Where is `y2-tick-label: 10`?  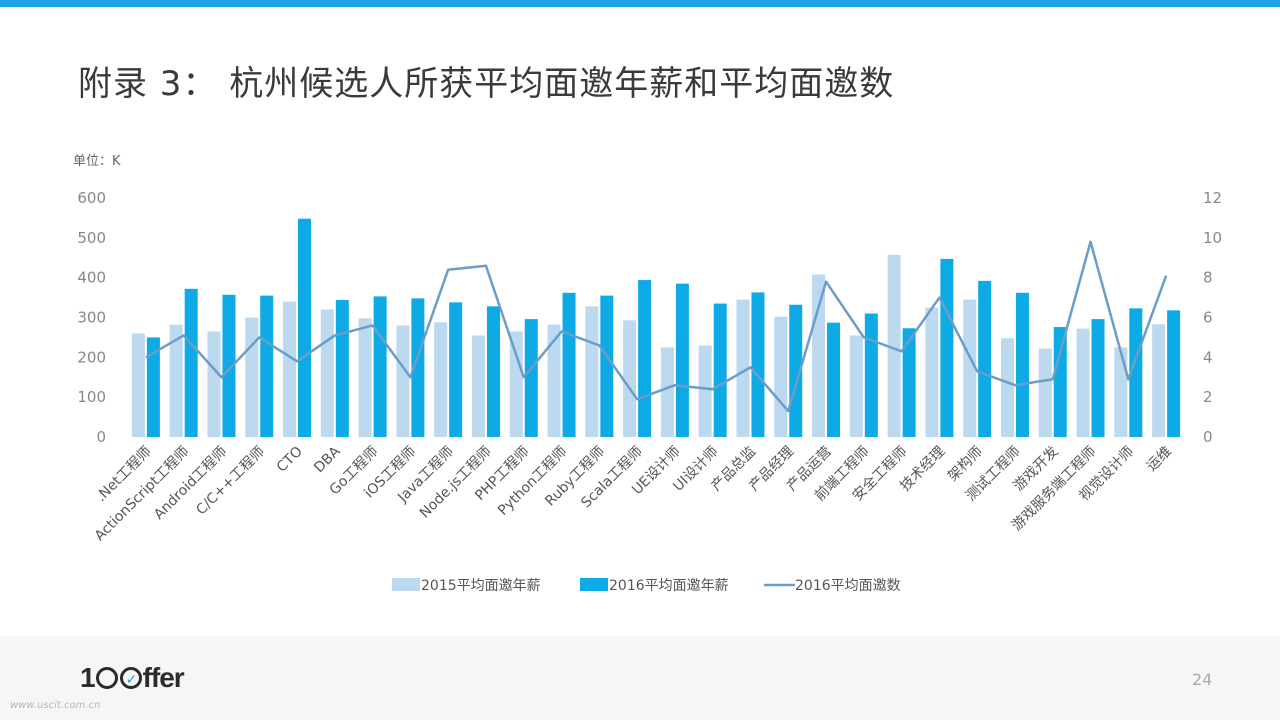
y2-tick-label: 10 is located at coordinates (1212, 238).